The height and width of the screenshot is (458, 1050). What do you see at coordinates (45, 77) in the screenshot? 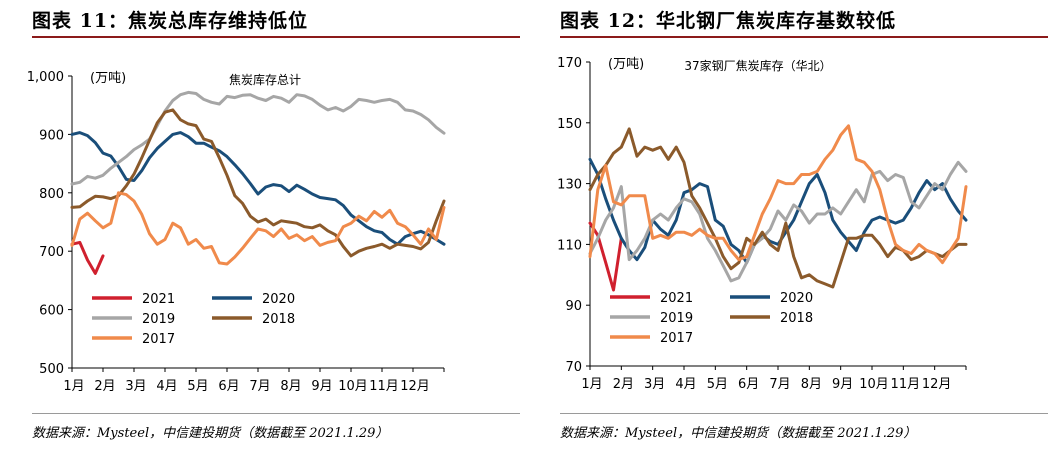
I see `y-tick-label: 1,000` at bounding box center [45, 77].